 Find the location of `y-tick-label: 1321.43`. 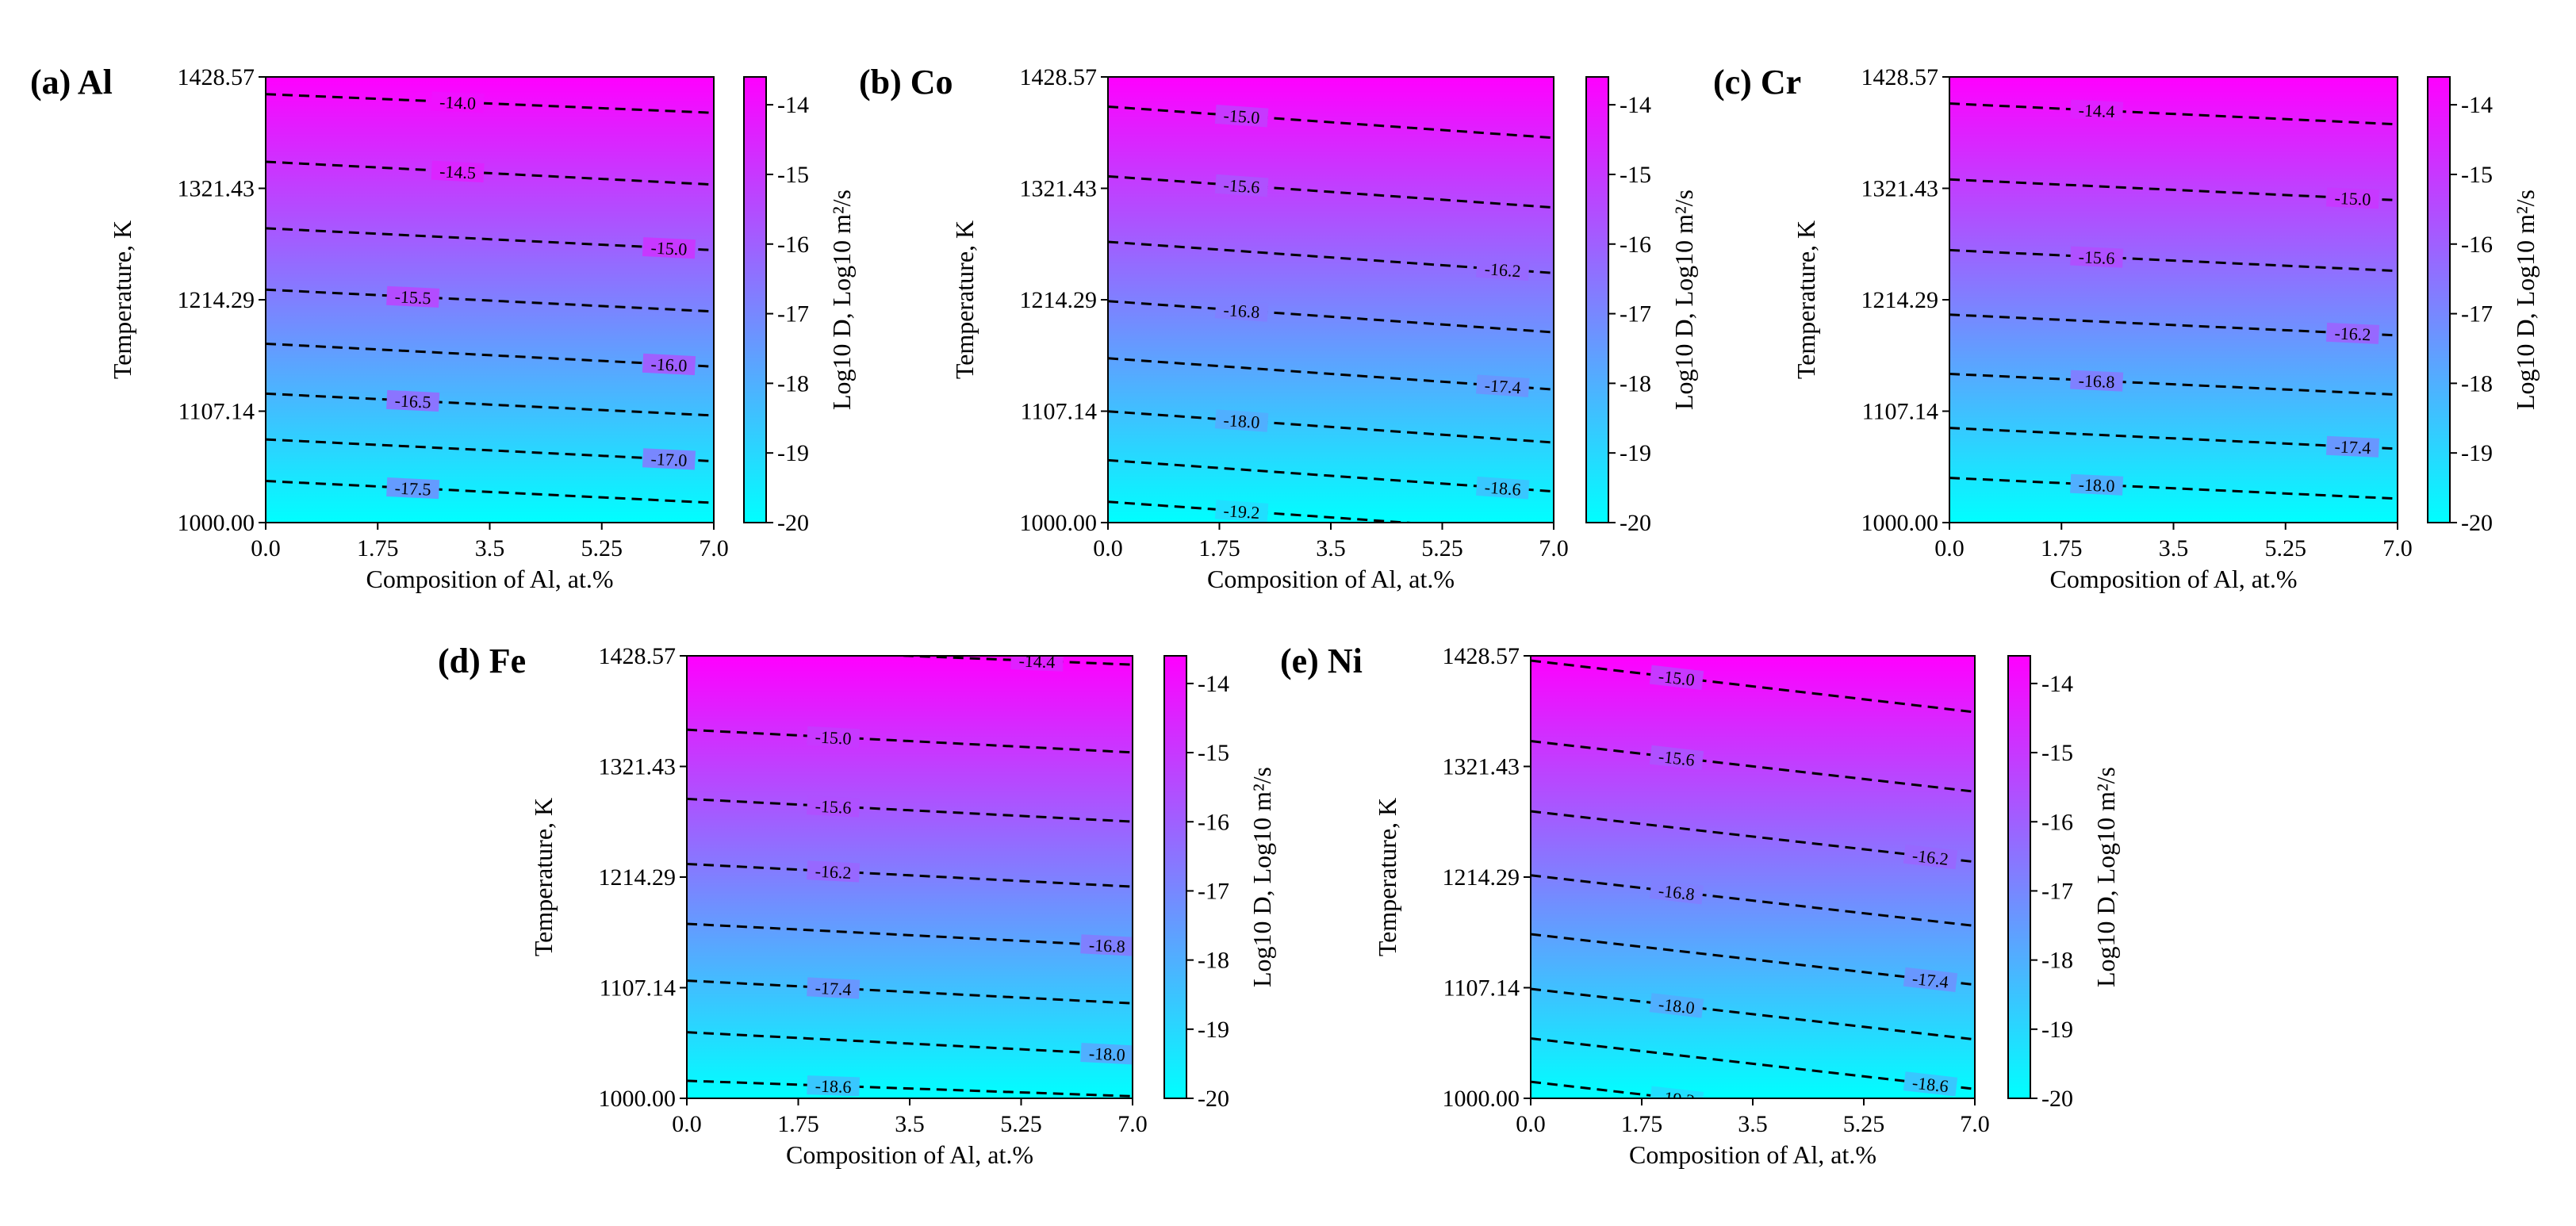

y-tick-label: 1321.43 is located at coordinates (1481, 767).